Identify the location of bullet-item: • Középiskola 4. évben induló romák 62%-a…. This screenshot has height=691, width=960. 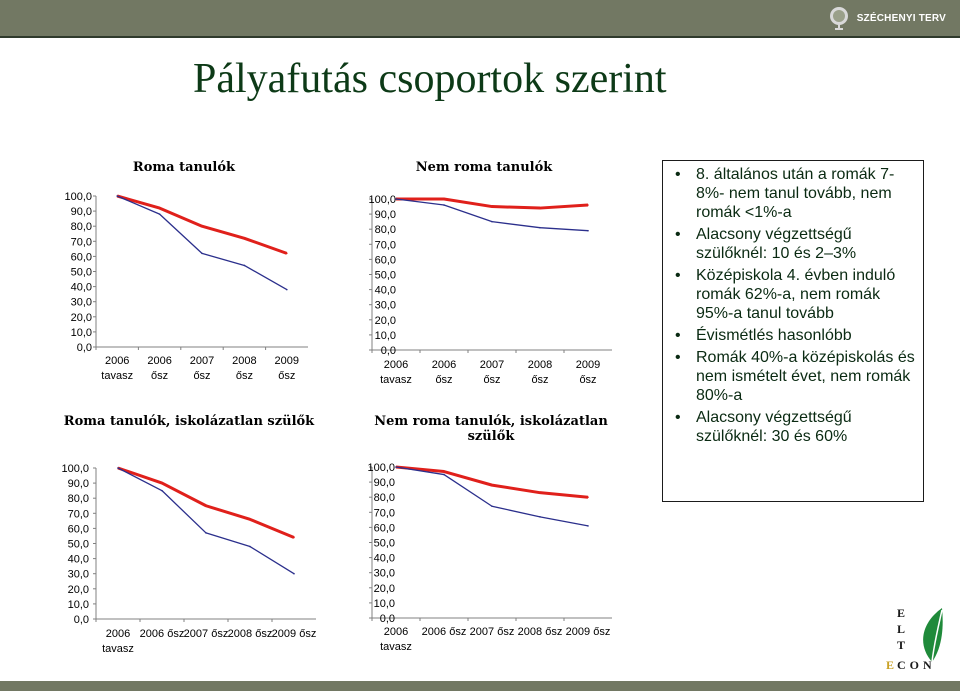
(795, 294).